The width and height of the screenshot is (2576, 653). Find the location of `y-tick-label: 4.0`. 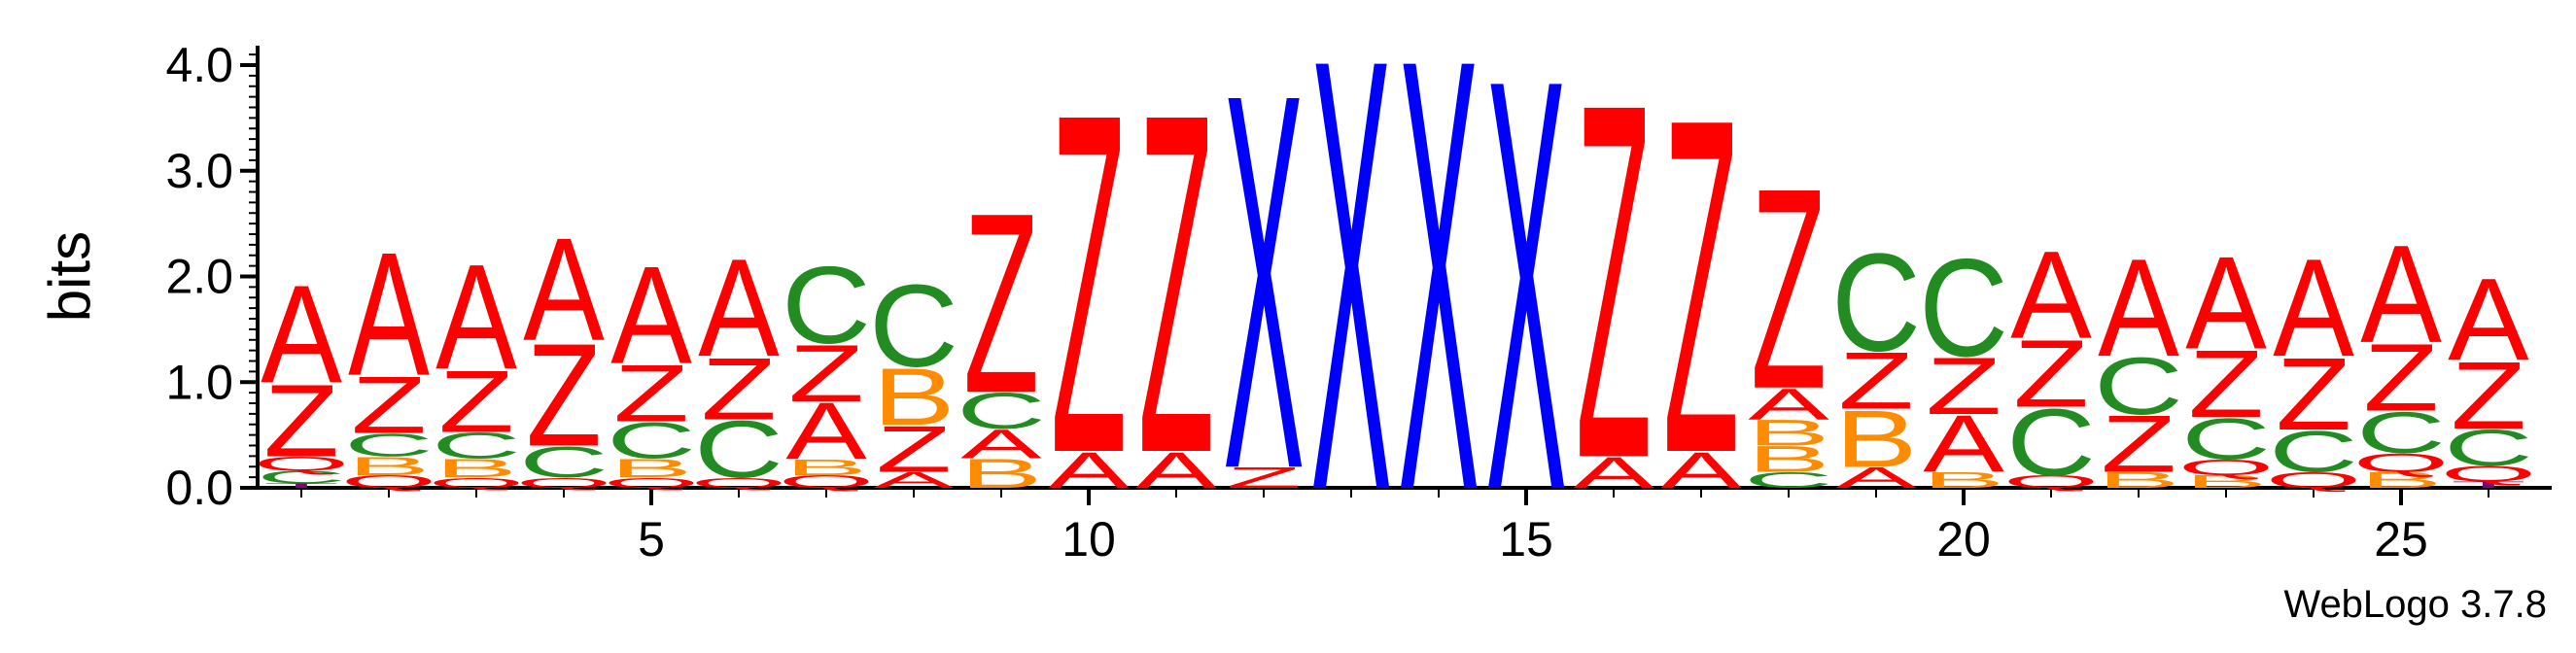

y-tick-label: 4.0 is located at coordinates (199, 65).